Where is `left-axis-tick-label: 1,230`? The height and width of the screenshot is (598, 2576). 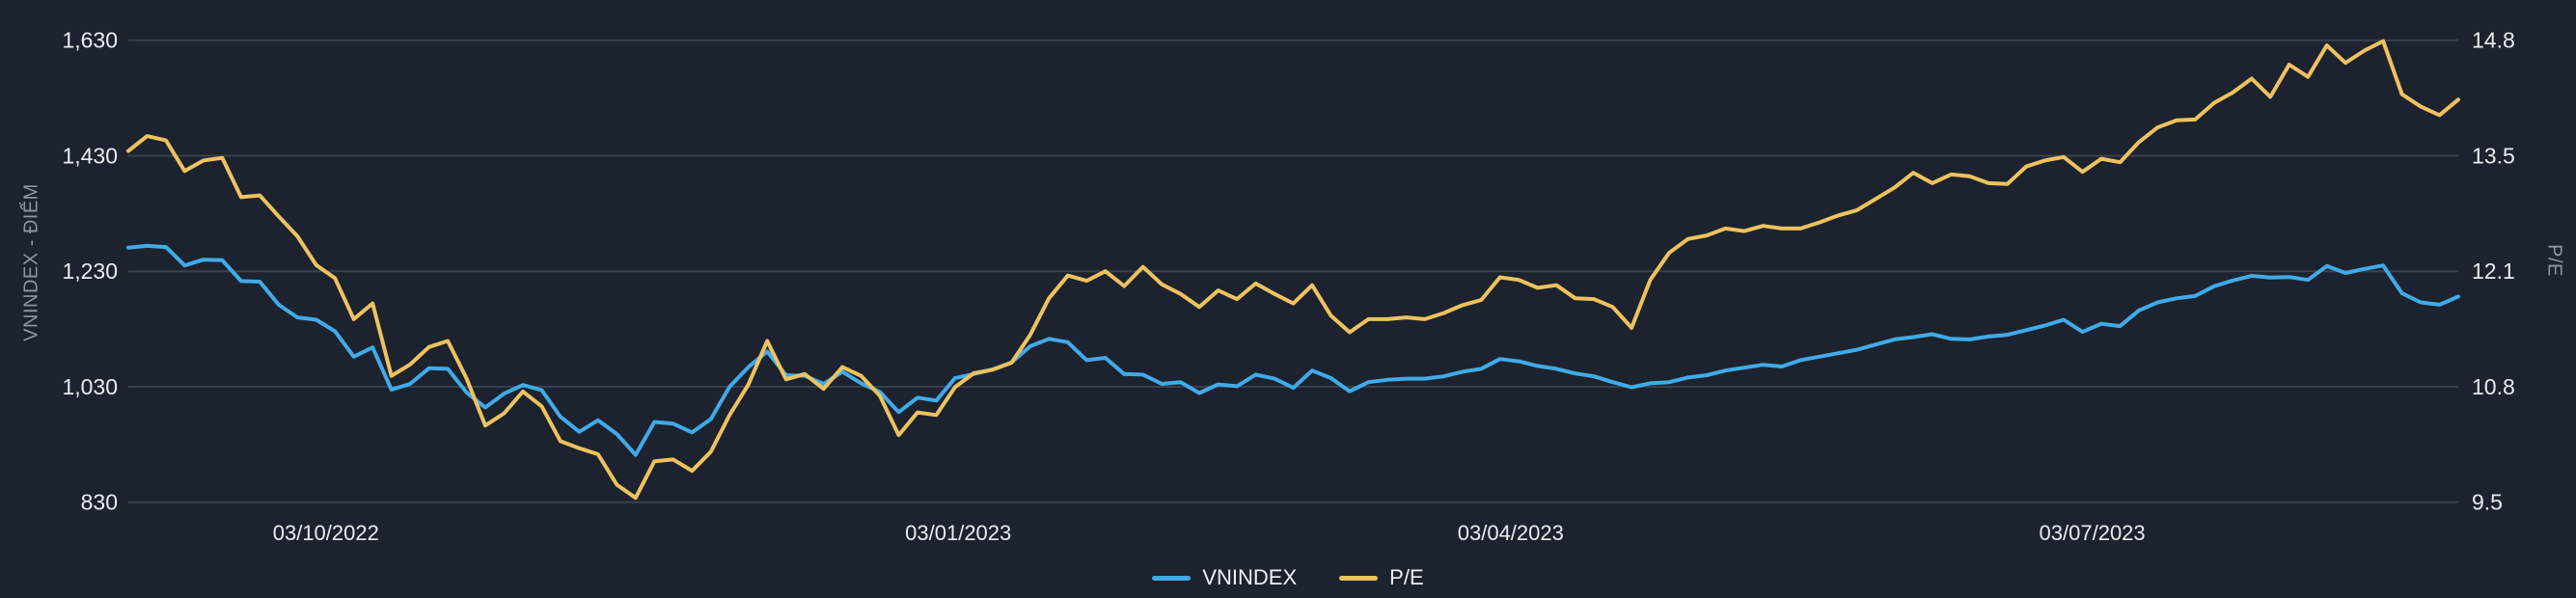
left-axis-tick-label: 1,230 is located at coordinates (90, 271).